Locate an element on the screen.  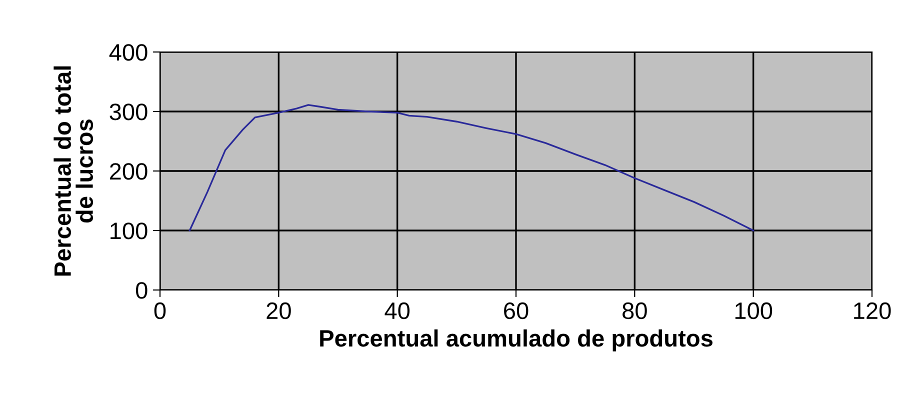
x-tick-label: 60 is located at coordinates (516, 311).